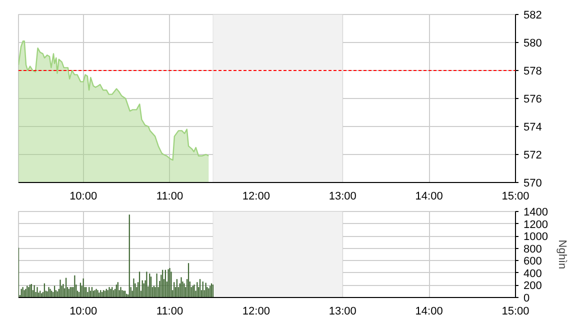 This screenshot has height=320, width=570. I want to click on y-tick-label: 572, so click(533, 156).